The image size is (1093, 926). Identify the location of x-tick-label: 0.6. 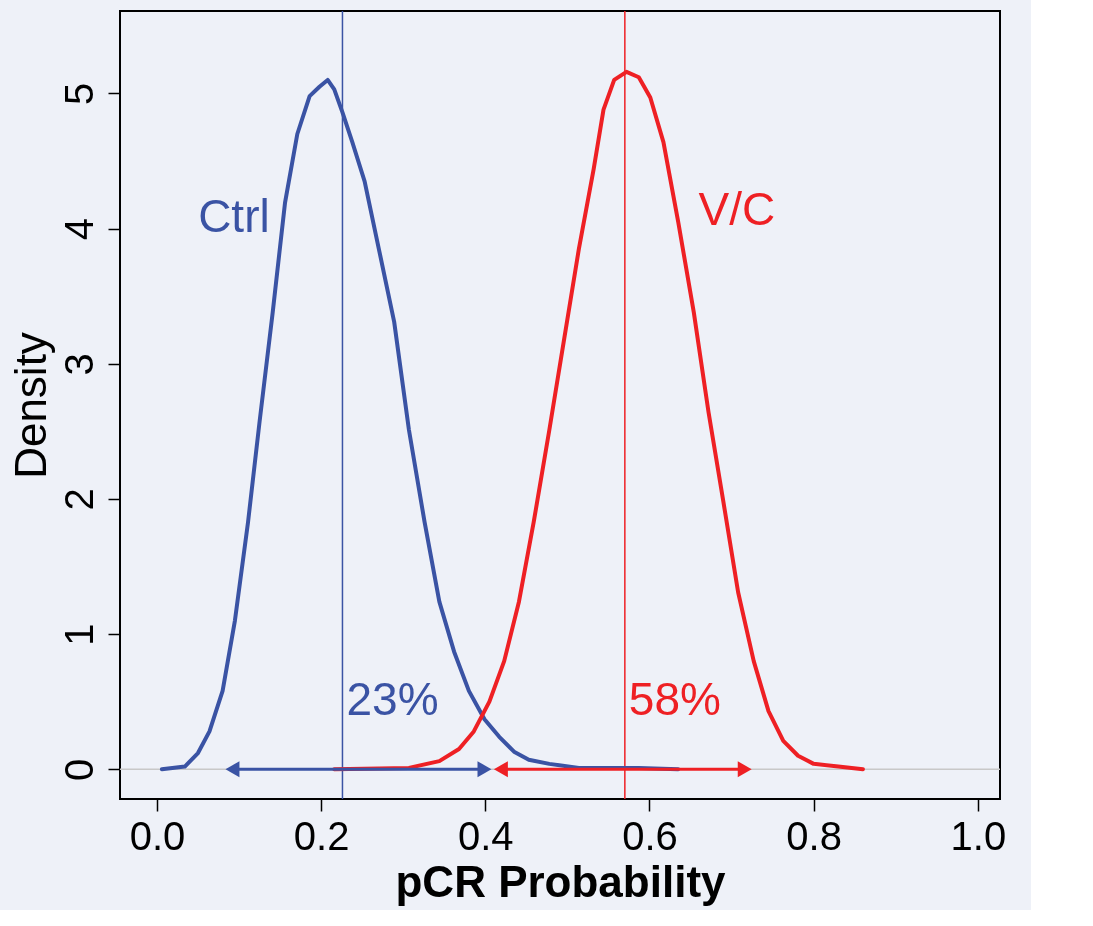
(650, 835).